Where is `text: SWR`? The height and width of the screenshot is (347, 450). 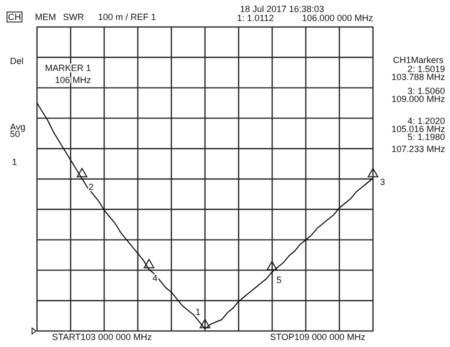 text: SWR is located at coordinates (73, 17).